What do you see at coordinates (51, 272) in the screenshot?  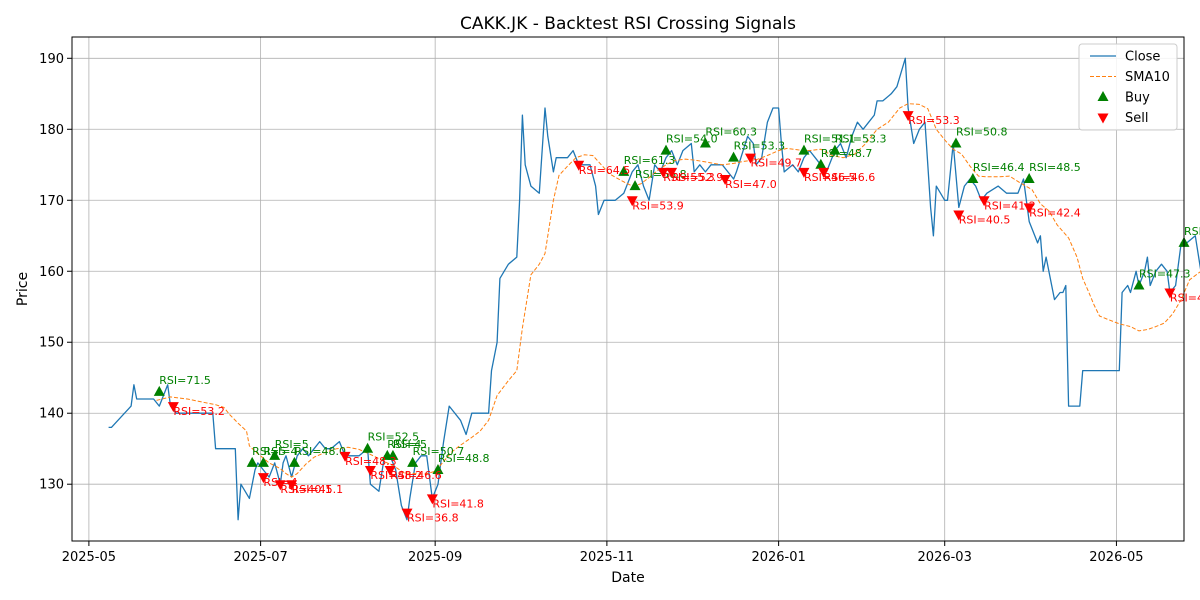 I see `y-tick-label: 160` at bounding box center [51, 272].